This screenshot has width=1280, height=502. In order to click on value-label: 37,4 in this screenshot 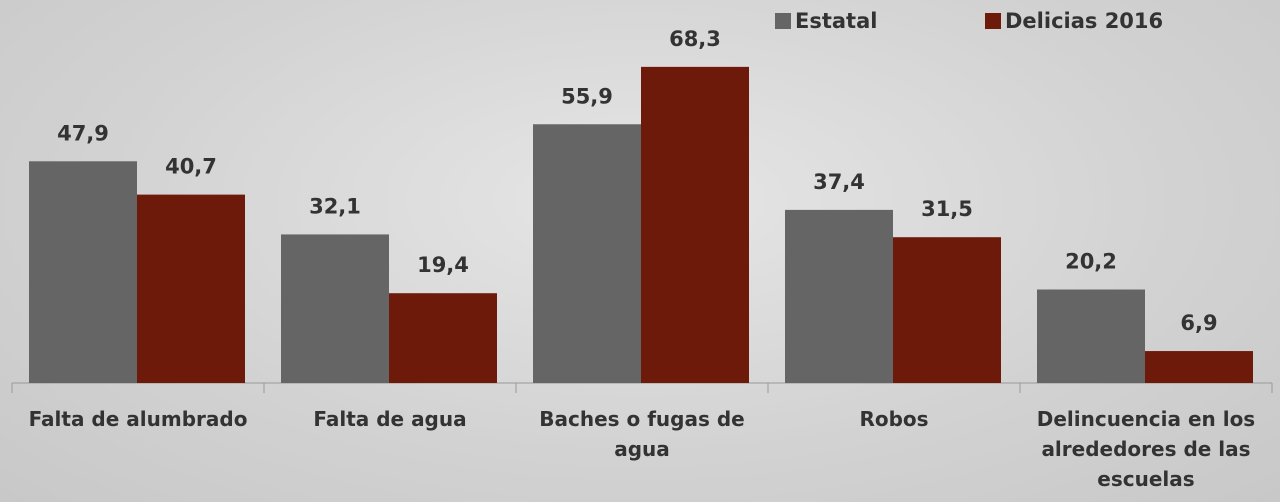, I will do `click(839, 182)`.